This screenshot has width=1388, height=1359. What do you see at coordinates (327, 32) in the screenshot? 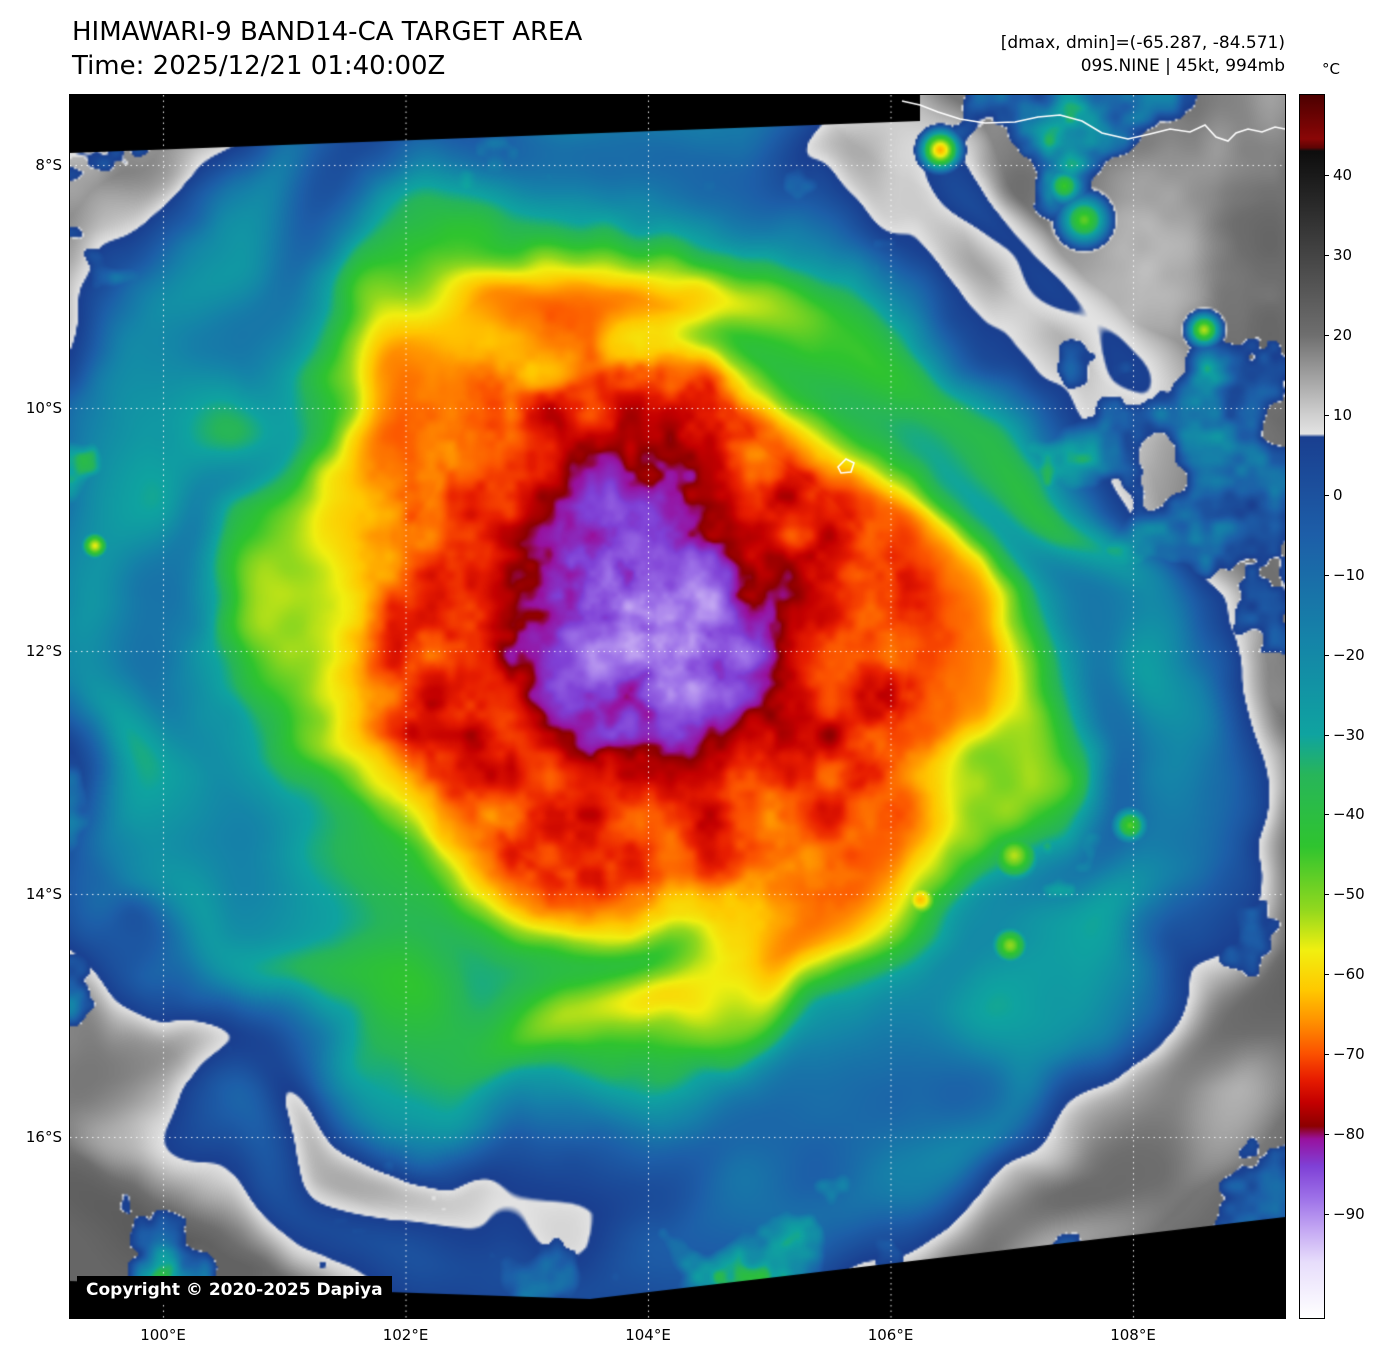
I see `figure-title: HIMAWARI-9 BAND14-CA TARGET AREA` at bounding box center [327, 32].